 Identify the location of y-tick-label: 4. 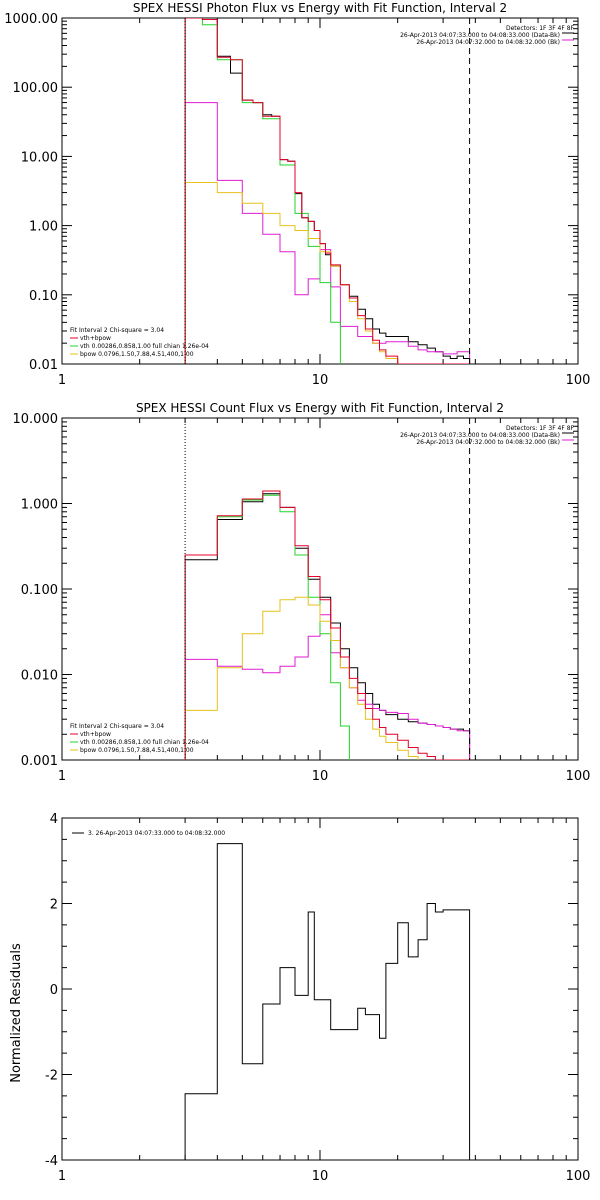
(54, 819).